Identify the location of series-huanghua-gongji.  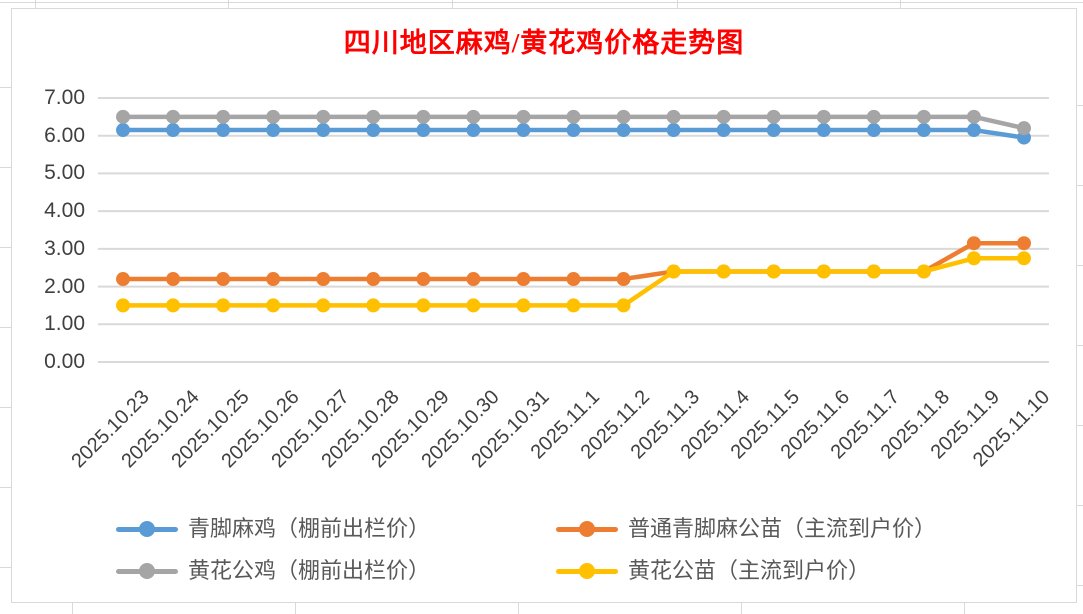
(573, 122).